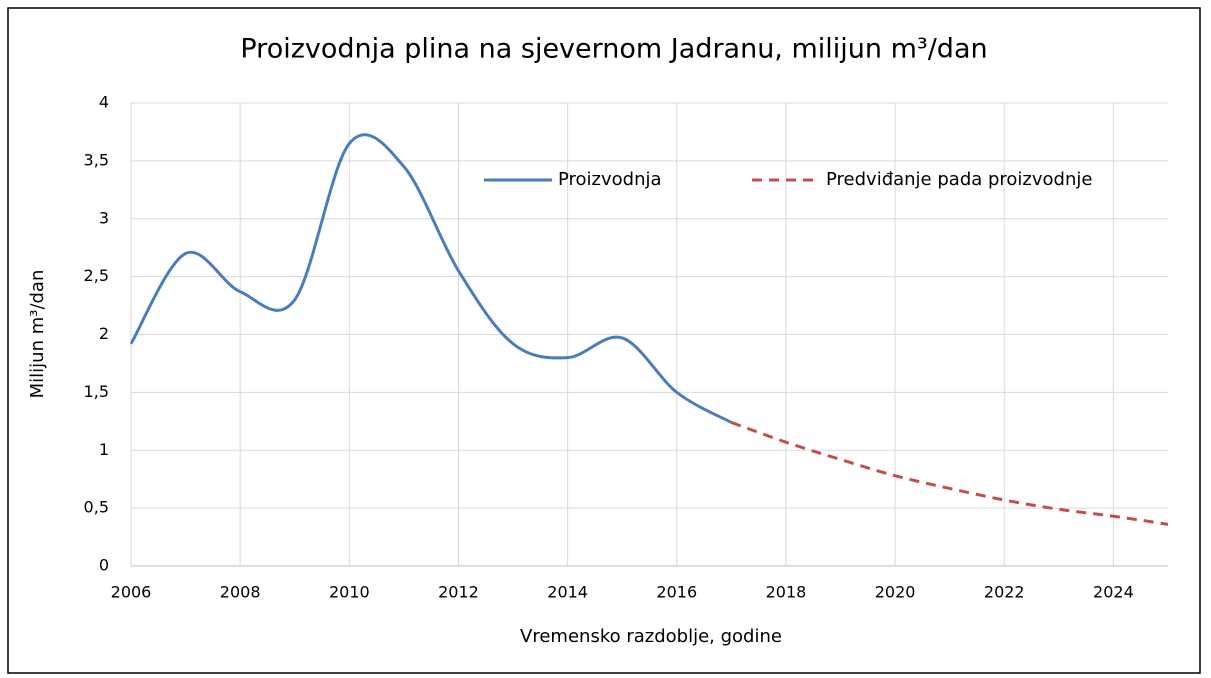 The height and width of the screenshot is (678, 1211). What do you see at coordinates (96, 507) in the screenshot?
I see `y-tick-label: 0,5` at bounding box center [96, 507].